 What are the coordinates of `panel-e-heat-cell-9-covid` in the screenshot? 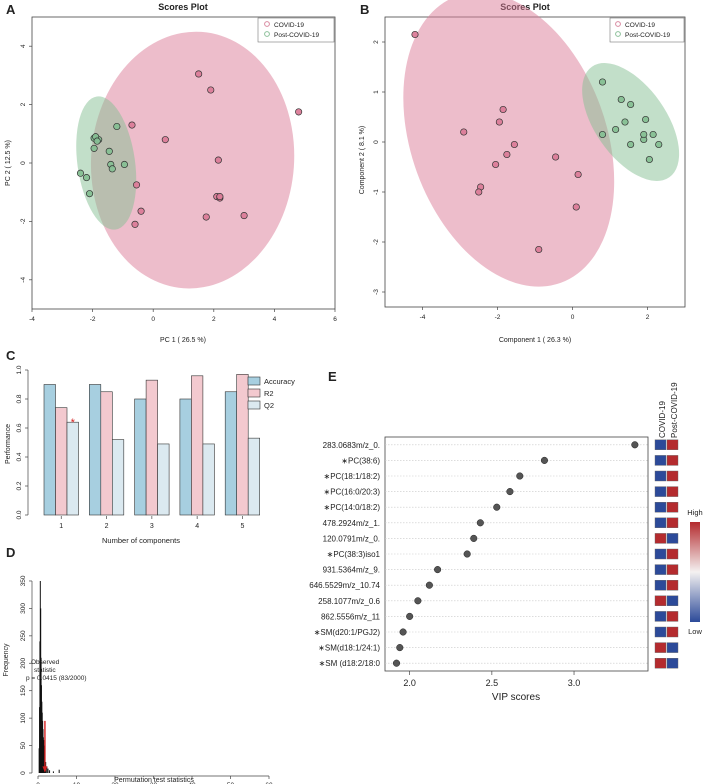 It's located at (660, 585).